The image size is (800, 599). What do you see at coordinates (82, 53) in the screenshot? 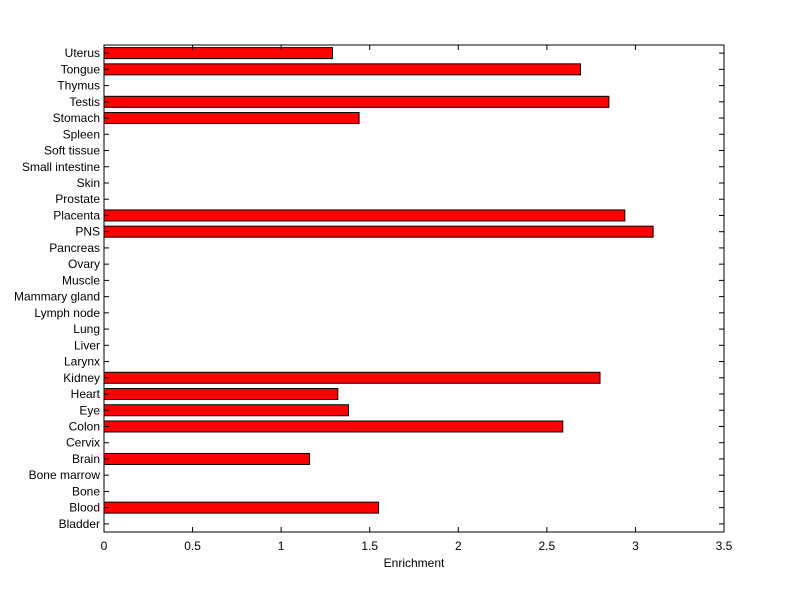
I see `y-tick-label: Uterus` at bounding box center [82, 53].